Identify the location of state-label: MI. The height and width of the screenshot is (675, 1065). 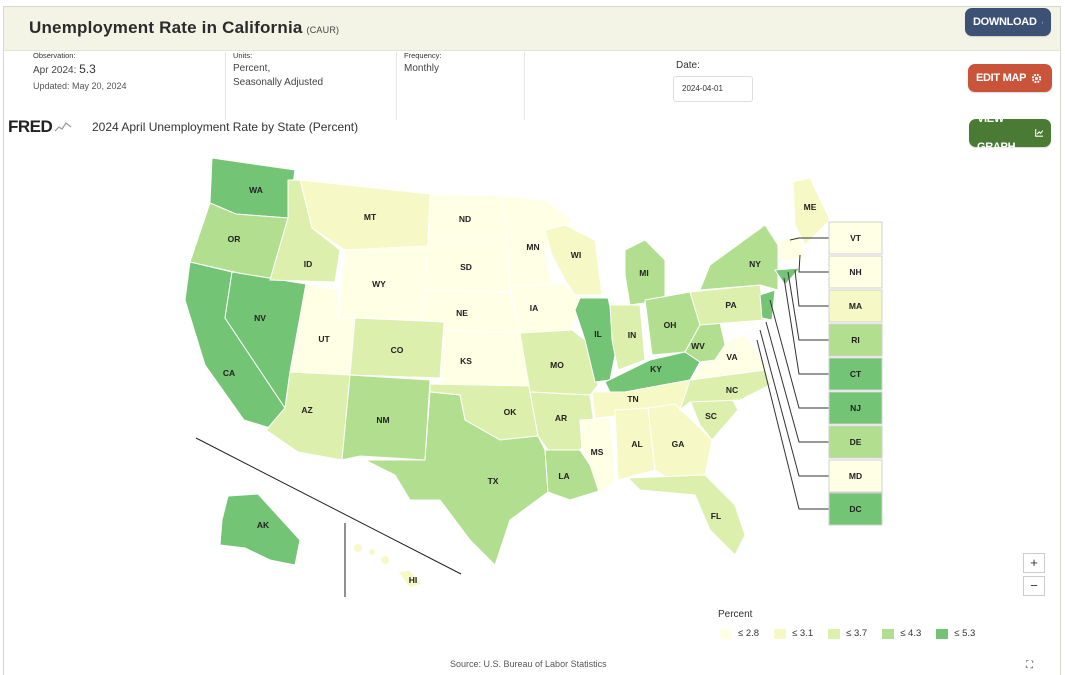
(643, 273).